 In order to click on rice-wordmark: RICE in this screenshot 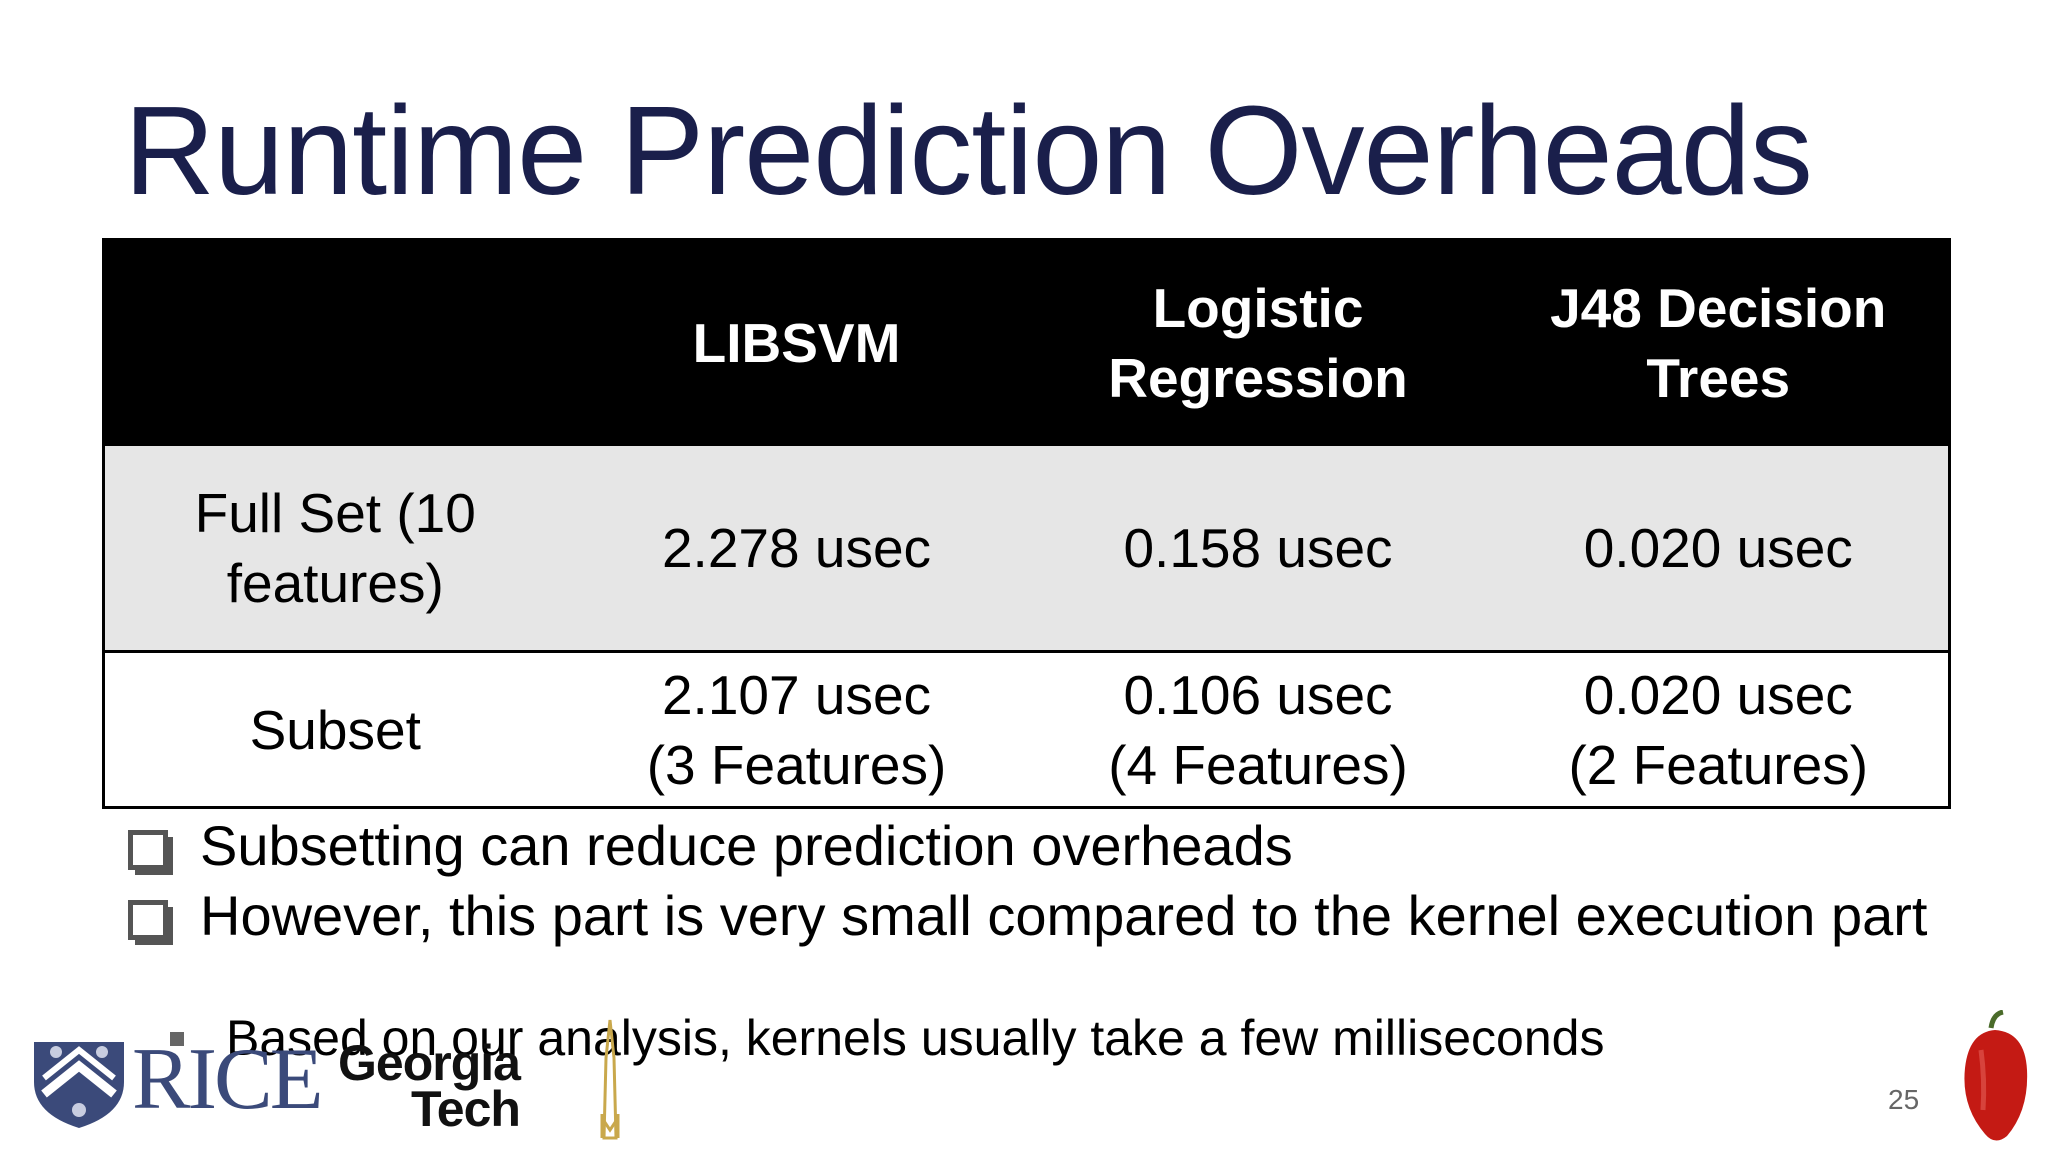, I will do `click(227, 1079)`.